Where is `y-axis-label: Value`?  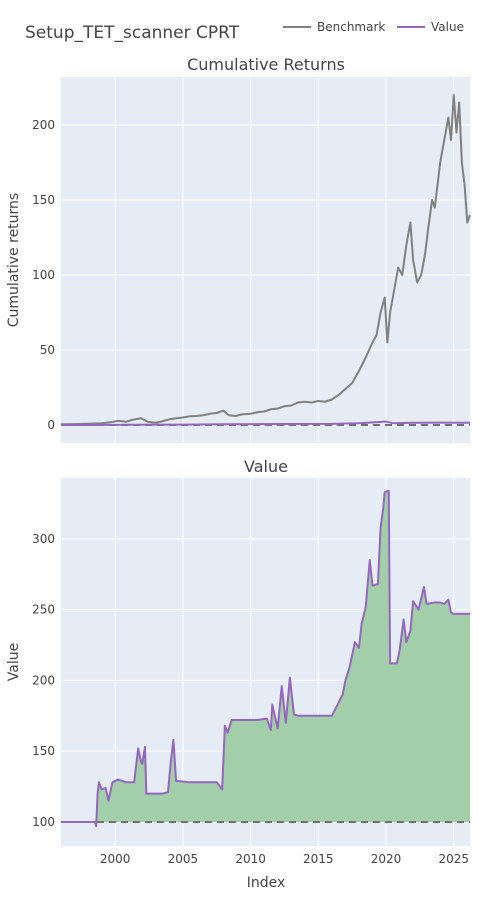
y-axis-label: Value is located at coordinates (14, 662).